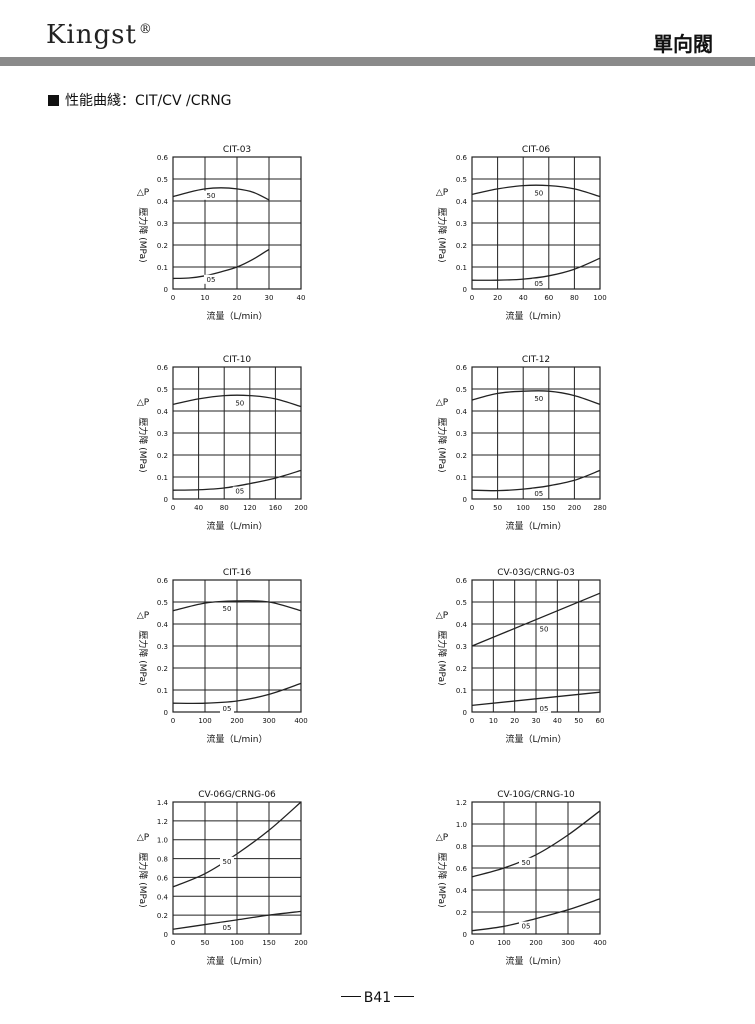 The image size is (755, 1024). Describe the element at coordinates (53, 100) in the screenshot. I see `square-bullet-icon` at that location.